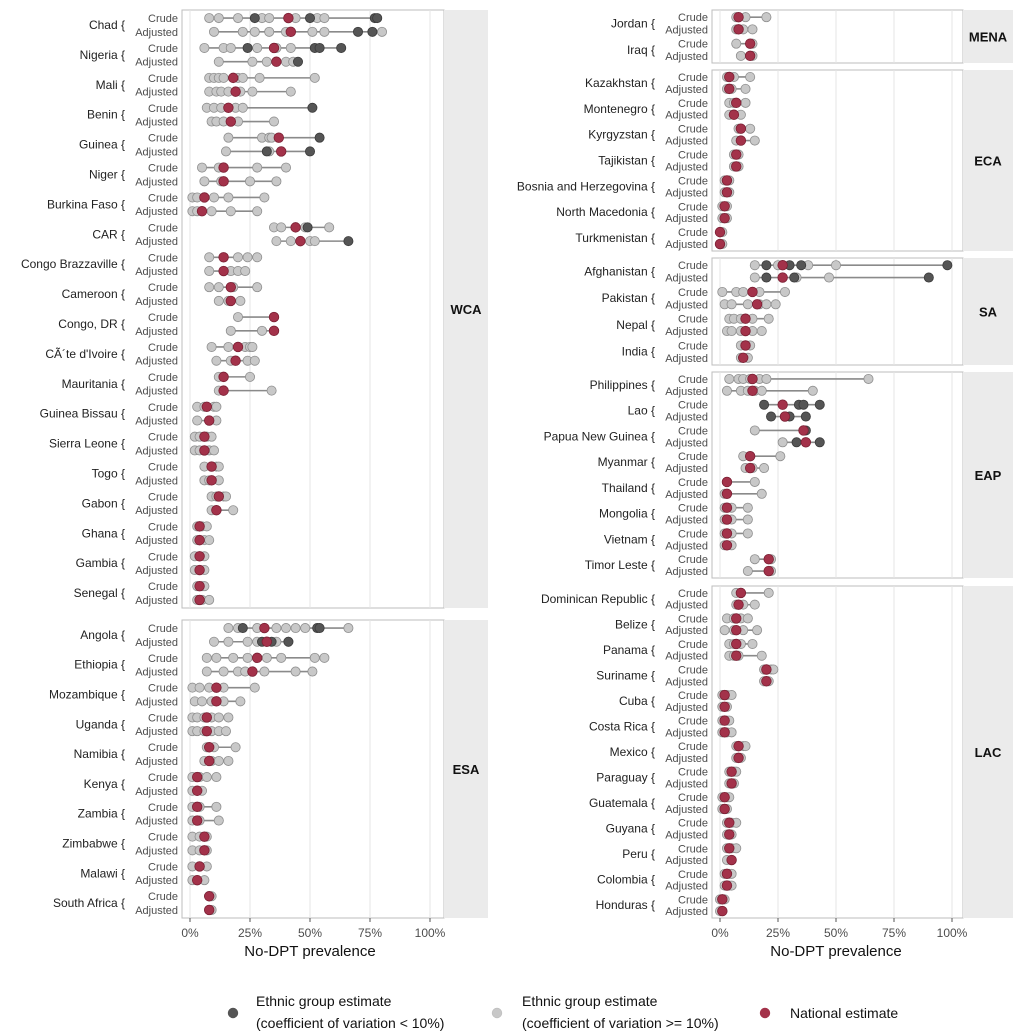  I want to click on country-label: Nigeria {, so click(102, 55).